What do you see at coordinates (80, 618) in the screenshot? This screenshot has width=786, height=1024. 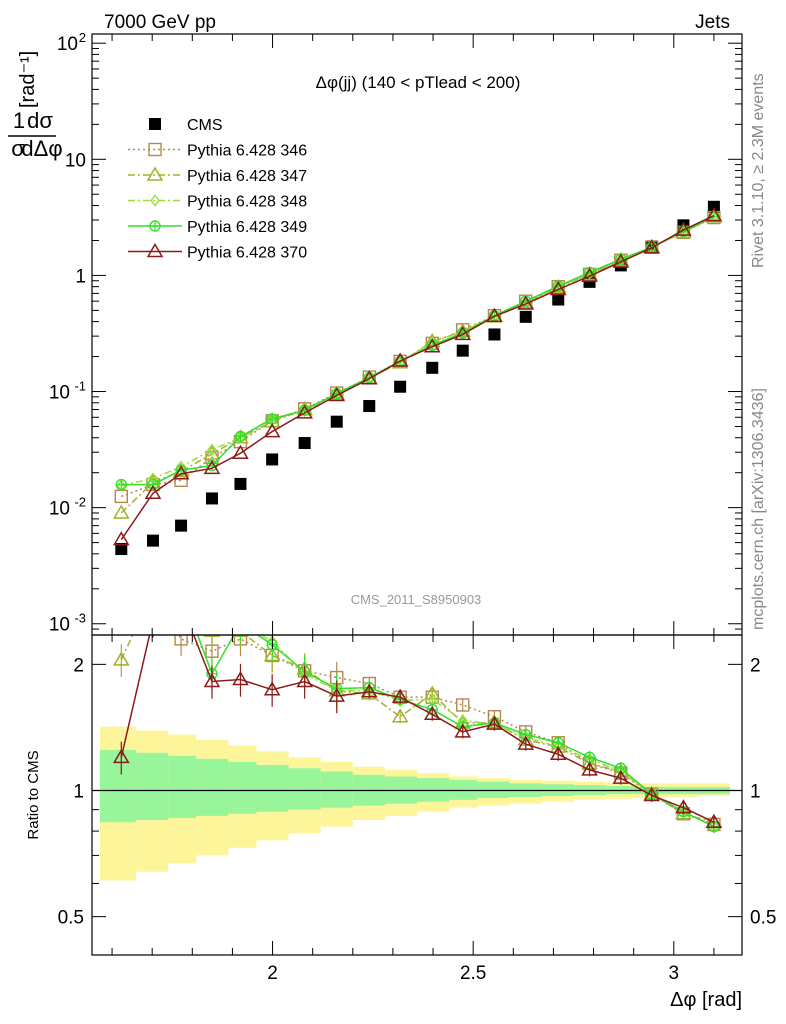 I see `ytick-exp-0: -3` at bounding box center [80, 618].